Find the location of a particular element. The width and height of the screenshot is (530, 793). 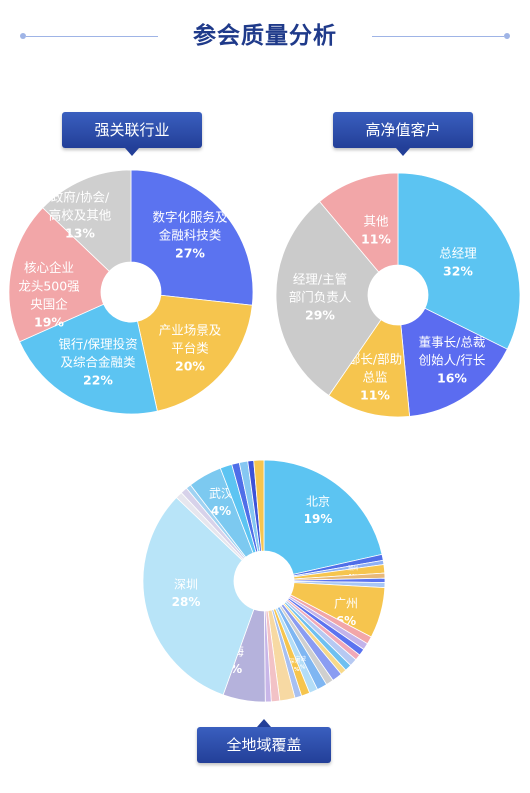

region-slice-19-label: 深圳 is located at coordinates (295, 661).